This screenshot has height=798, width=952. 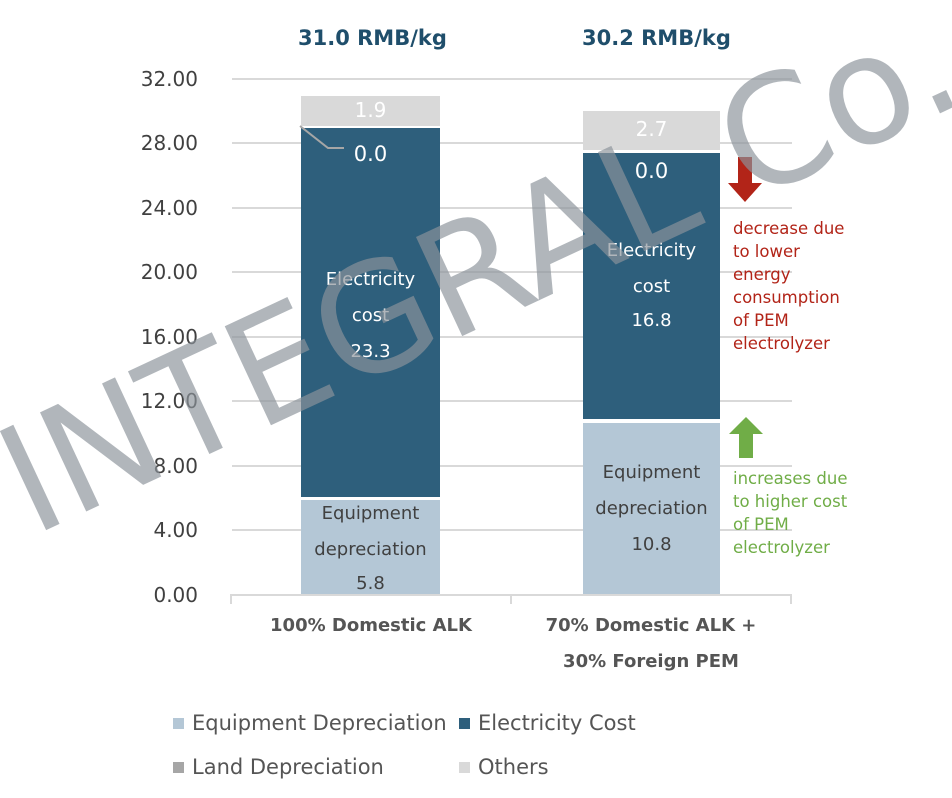 What do you see at coordinates (278, 767) in the screenshot?
I see `legend-item-land-depreciation: Land Depreciation` at bounding box center [278, 767].